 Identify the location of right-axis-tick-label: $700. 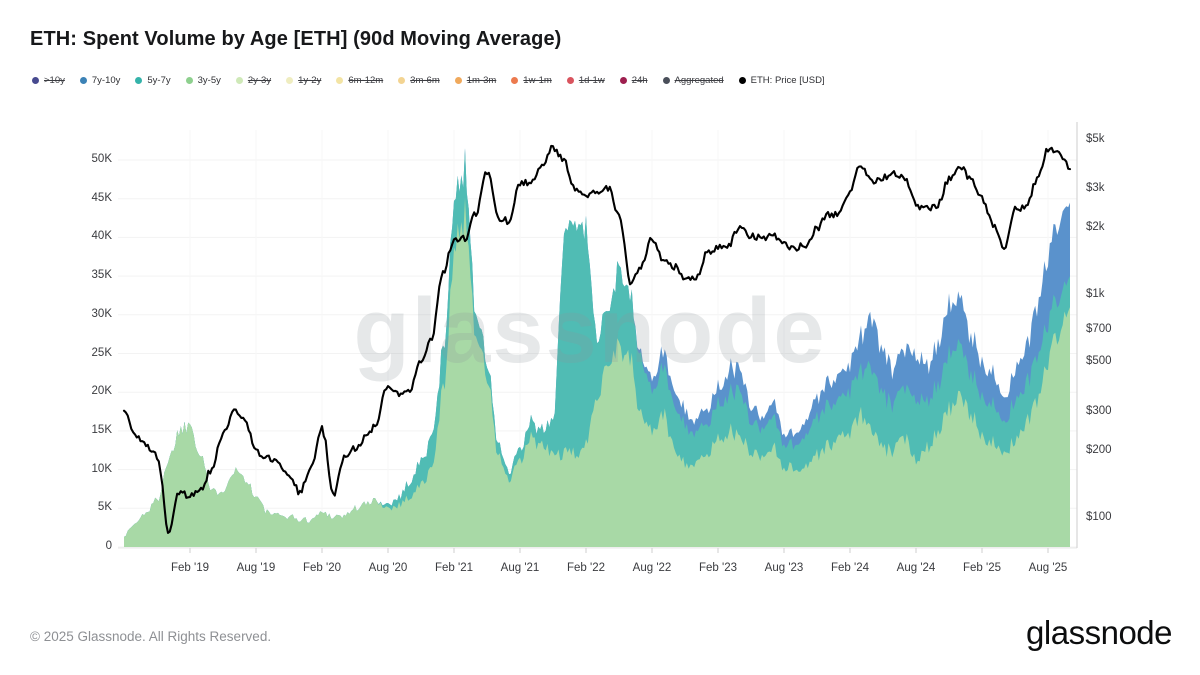
(1099, 328).